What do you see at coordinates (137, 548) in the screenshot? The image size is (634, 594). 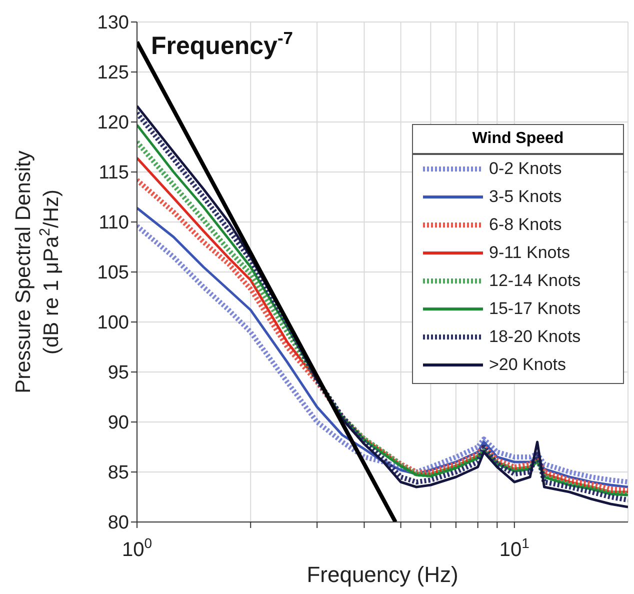 I see `x-tick-label: 10$^{0}$` at bounding box center [137, 548].